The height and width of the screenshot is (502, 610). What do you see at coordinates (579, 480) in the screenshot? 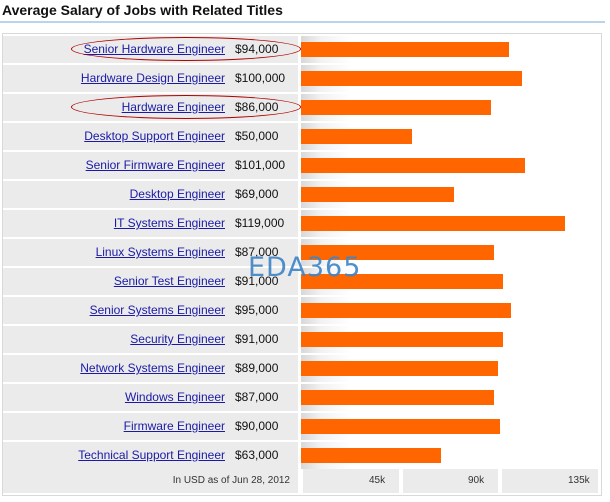
I see `x-tick-label: 135k` at bounding box center [579, 480].